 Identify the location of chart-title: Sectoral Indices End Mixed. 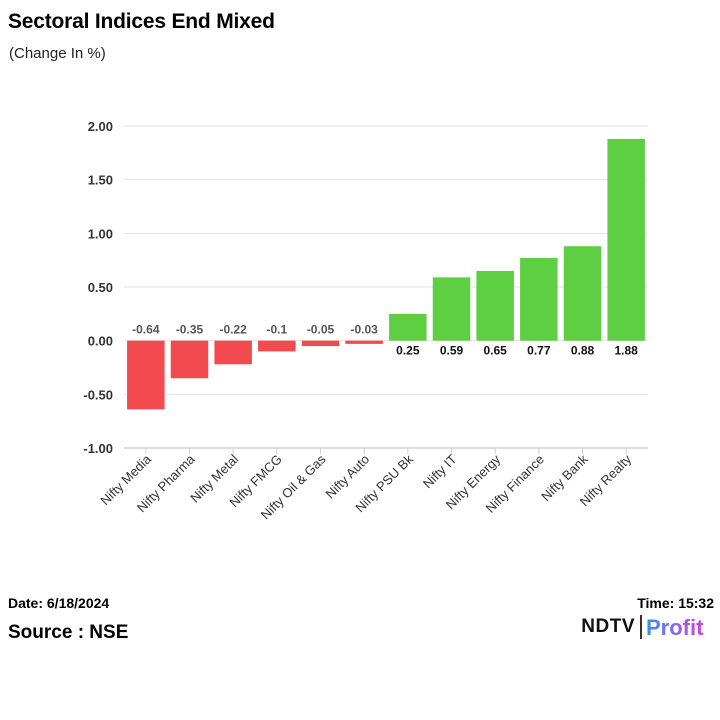
(141, 21).